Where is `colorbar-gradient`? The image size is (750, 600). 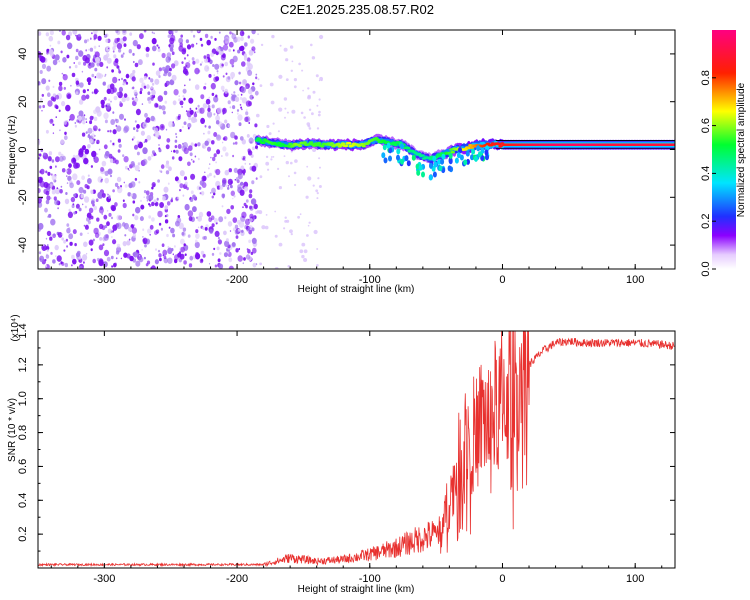 colorbar-gradient is located at coordinates (724, 149).